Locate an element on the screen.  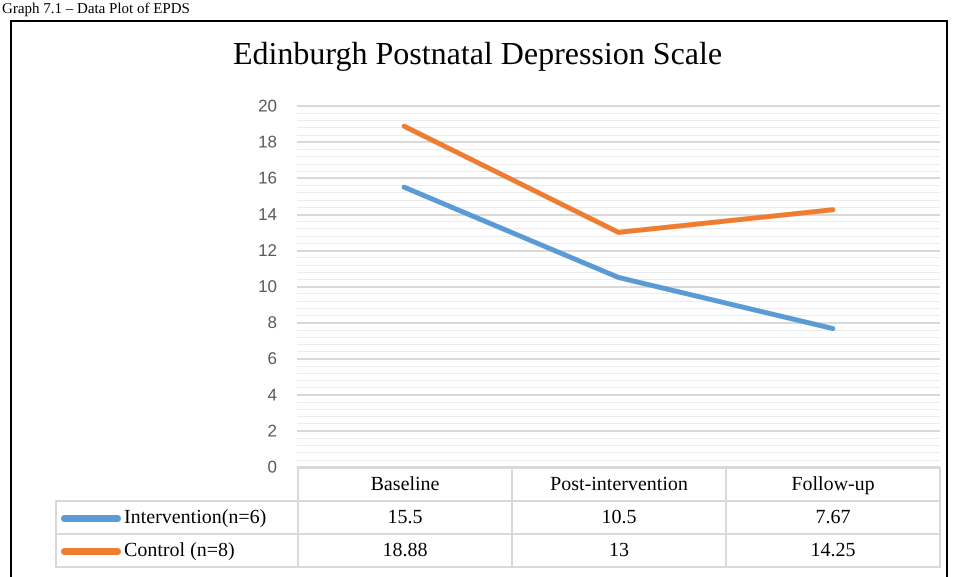
y-tick-label: 20 is located at coordinates (267, 106).